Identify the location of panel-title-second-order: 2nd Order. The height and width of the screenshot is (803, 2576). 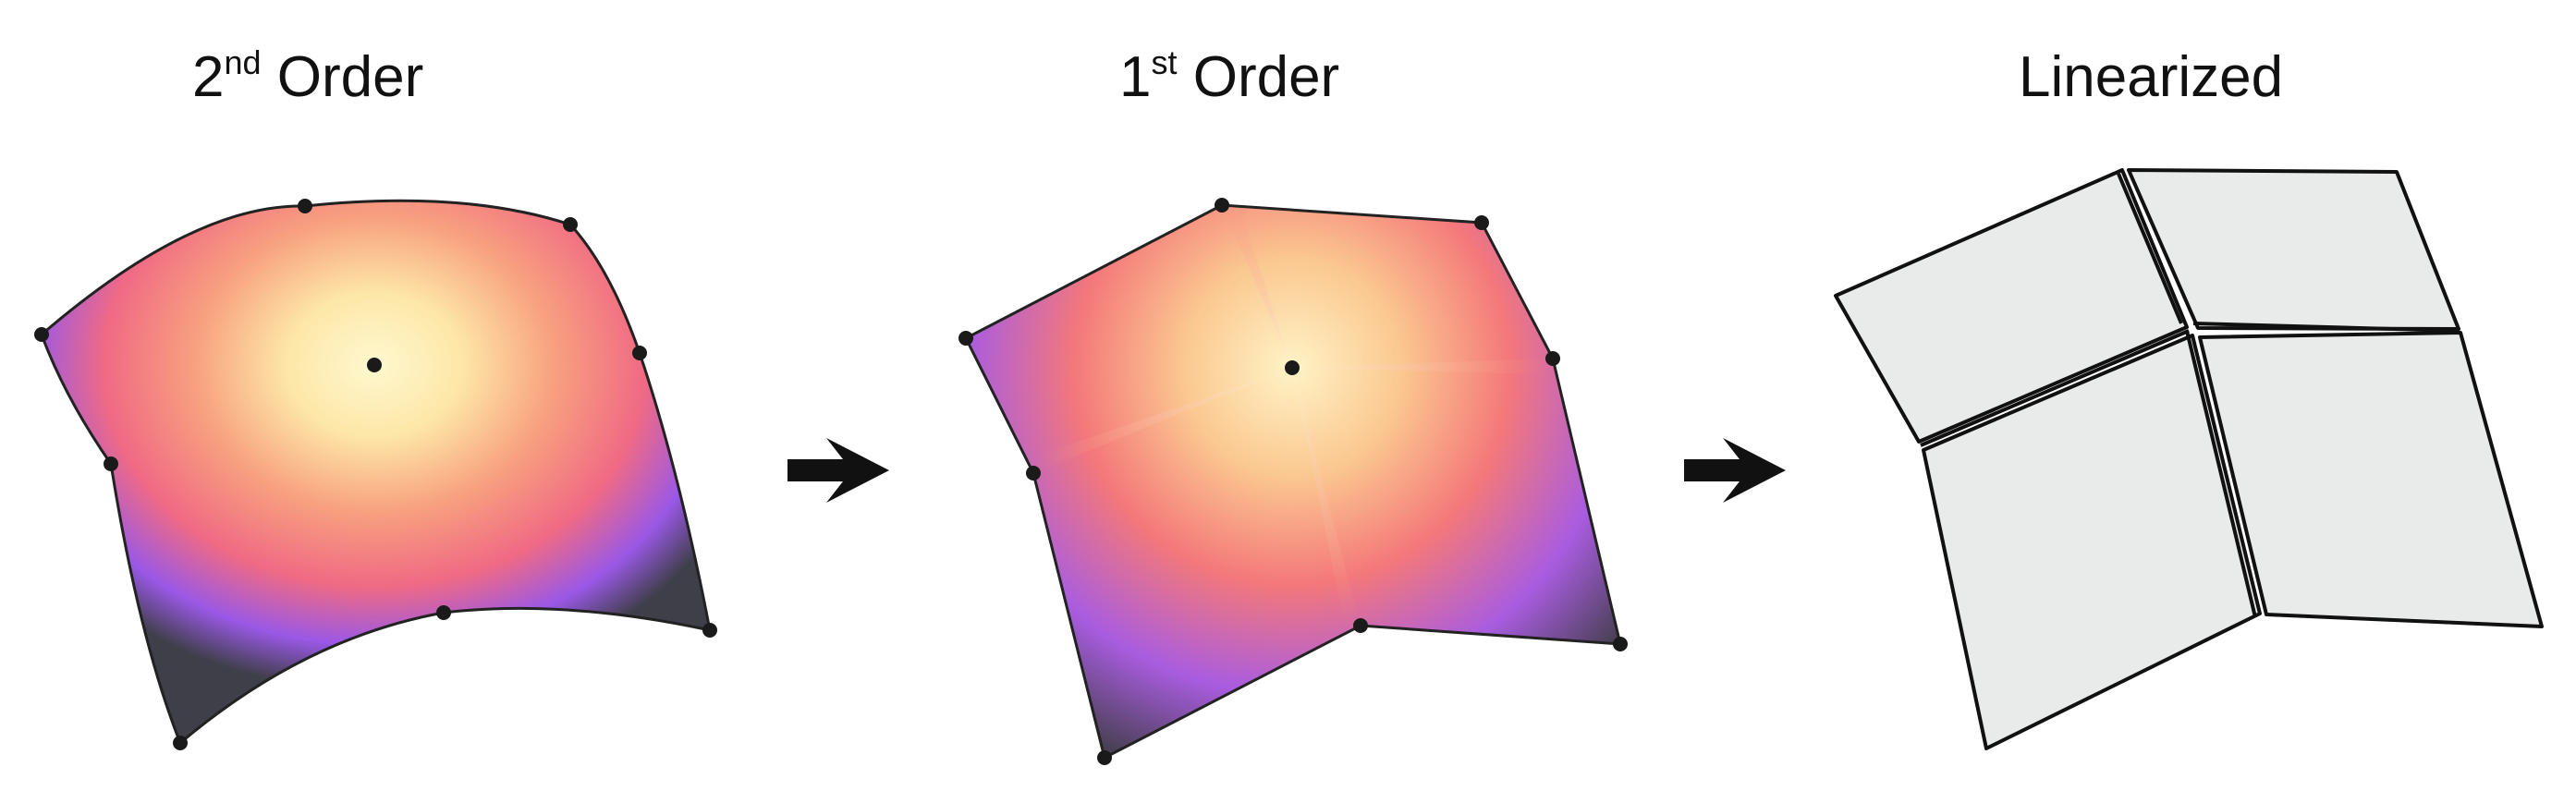
(307, 76).